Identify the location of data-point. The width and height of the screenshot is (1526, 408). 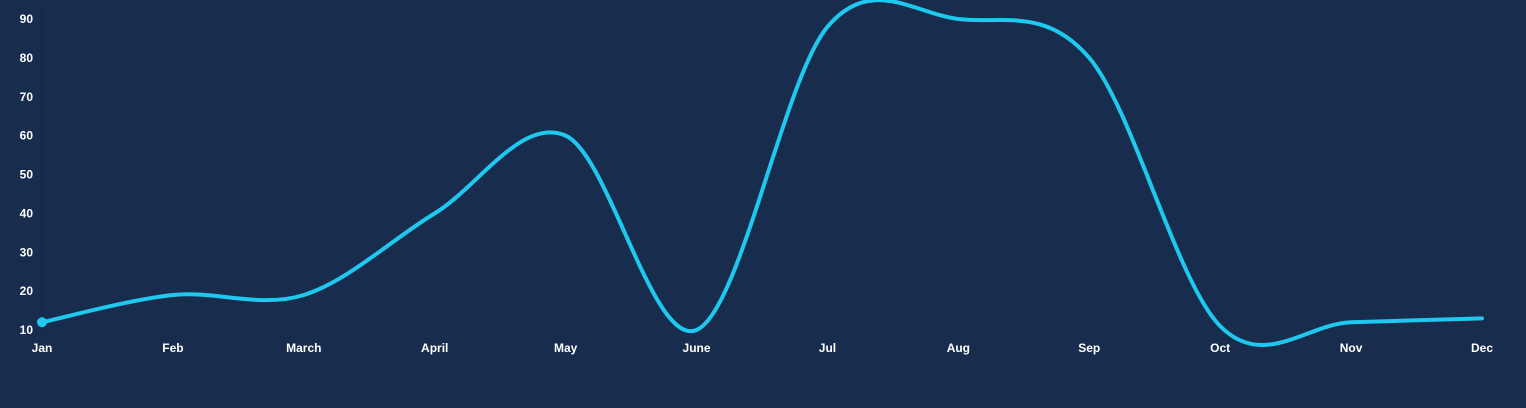
(42, 322).